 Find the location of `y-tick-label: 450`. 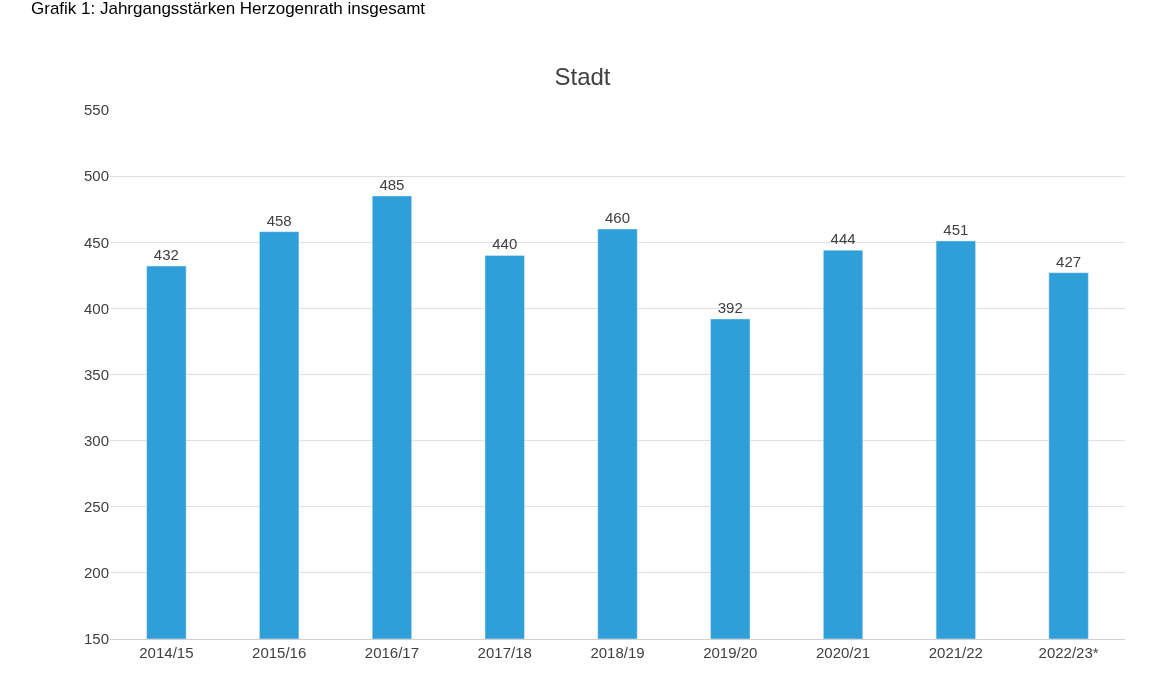

y-tick-label: 450 is located at coordinates (96, 242).